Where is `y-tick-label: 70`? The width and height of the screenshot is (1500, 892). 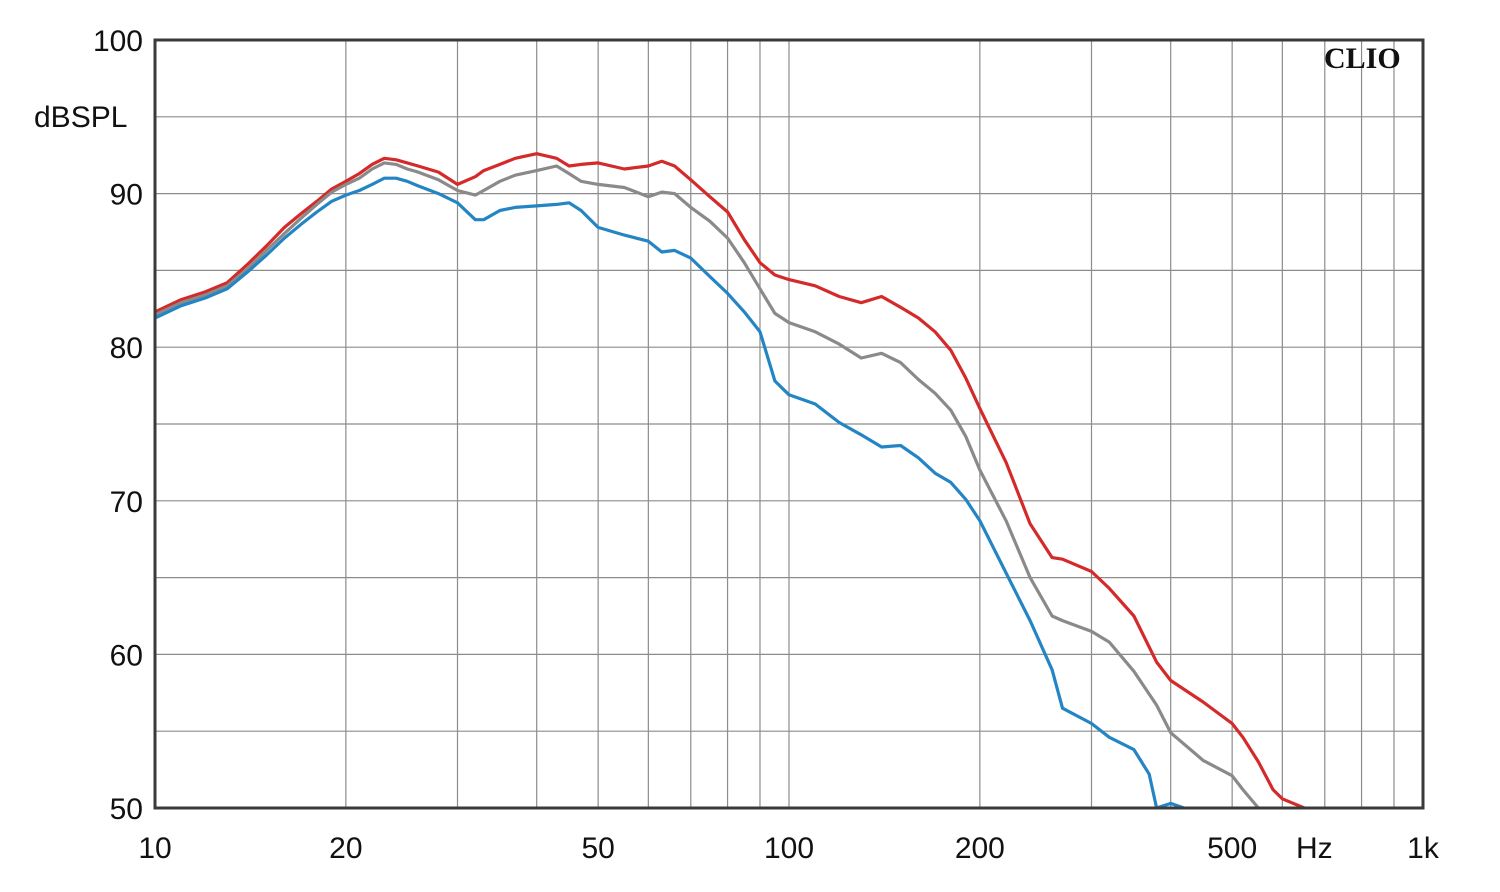
y-tick-label: 70 is located at coordinates (126, 502).